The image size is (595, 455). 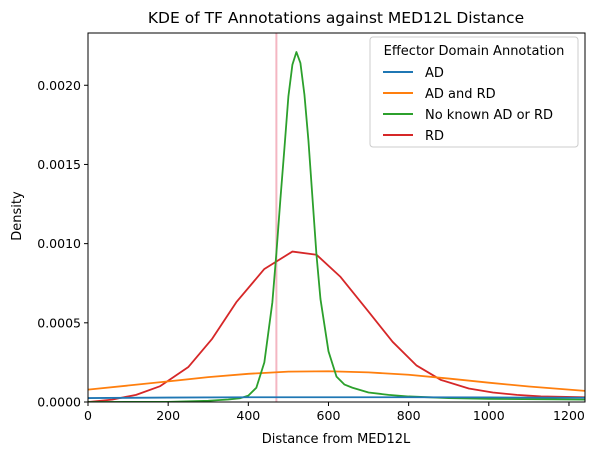 I want to click on x-tick-label: 600, so click(x=329, y=415).